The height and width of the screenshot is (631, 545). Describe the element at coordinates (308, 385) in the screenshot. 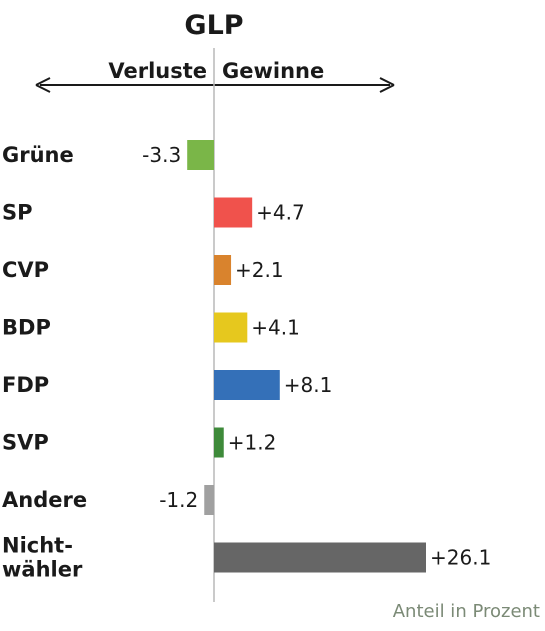

I see `value-label-4: +8.1` at that location.